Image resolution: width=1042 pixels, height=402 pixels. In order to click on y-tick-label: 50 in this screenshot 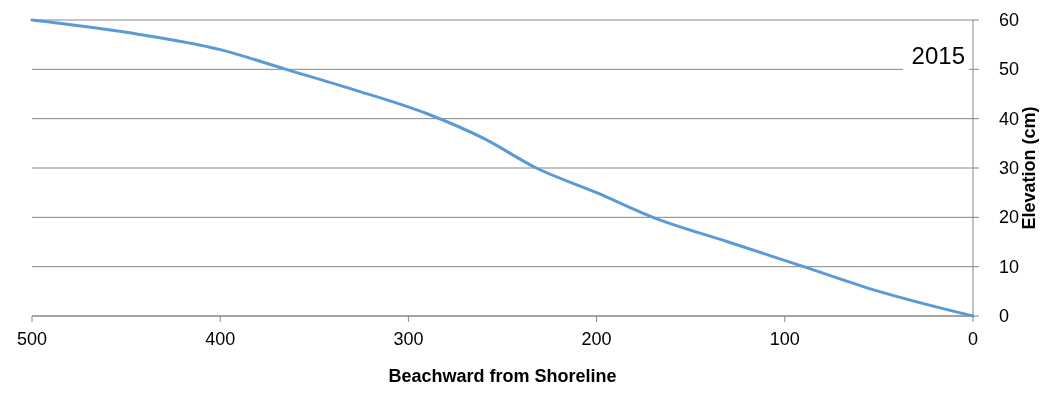, I will do `click(1009, 69)`.